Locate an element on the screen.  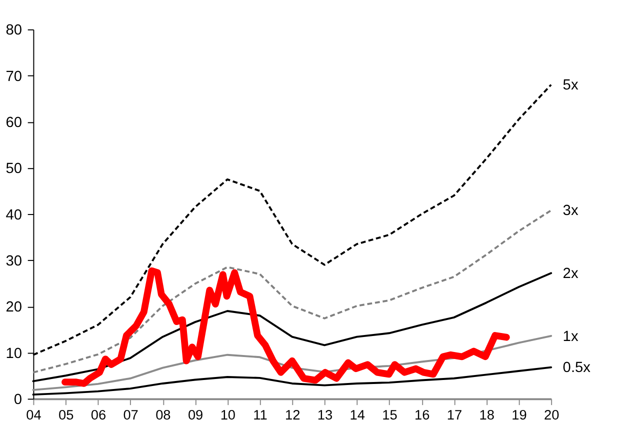
series-label: 1x is located at coordinates (570, 336).